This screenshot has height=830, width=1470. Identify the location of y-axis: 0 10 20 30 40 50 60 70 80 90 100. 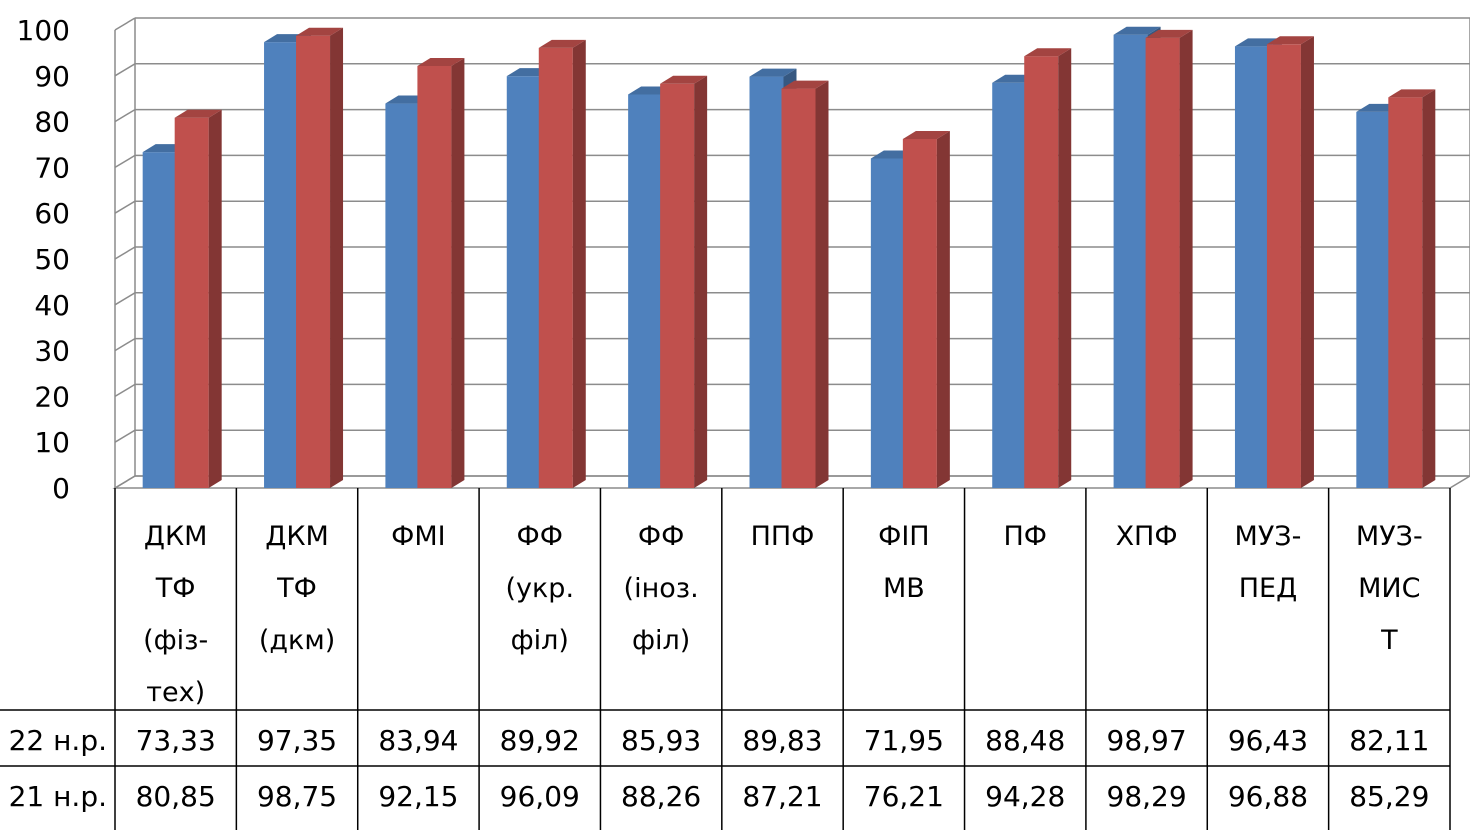
(43, 259).